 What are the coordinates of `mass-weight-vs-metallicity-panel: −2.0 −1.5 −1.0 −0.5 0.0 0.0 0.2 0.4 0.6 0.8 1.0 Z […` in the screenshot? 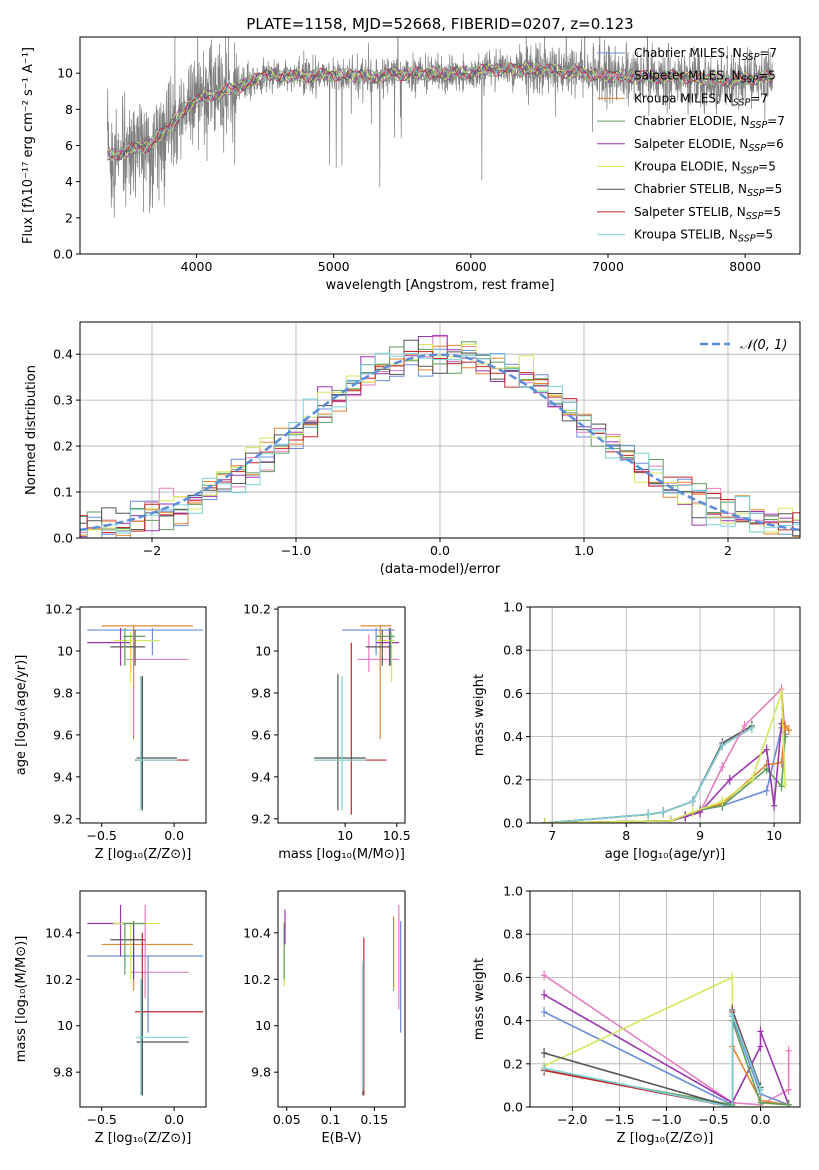 It's located at (636, 1015).